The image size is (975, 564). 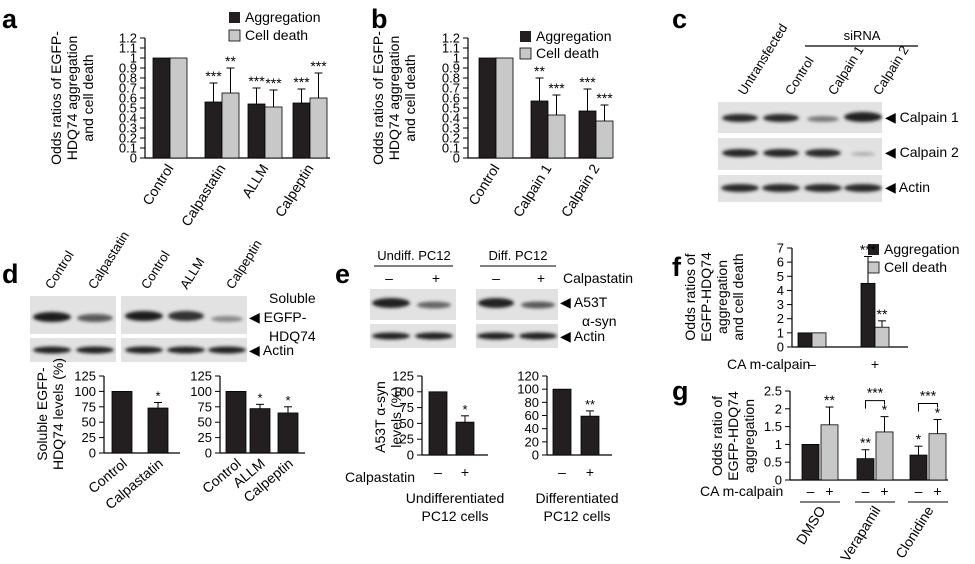 I want to click on lane-label-calpastatin: Calpastatin, so click(x=108, y=259).